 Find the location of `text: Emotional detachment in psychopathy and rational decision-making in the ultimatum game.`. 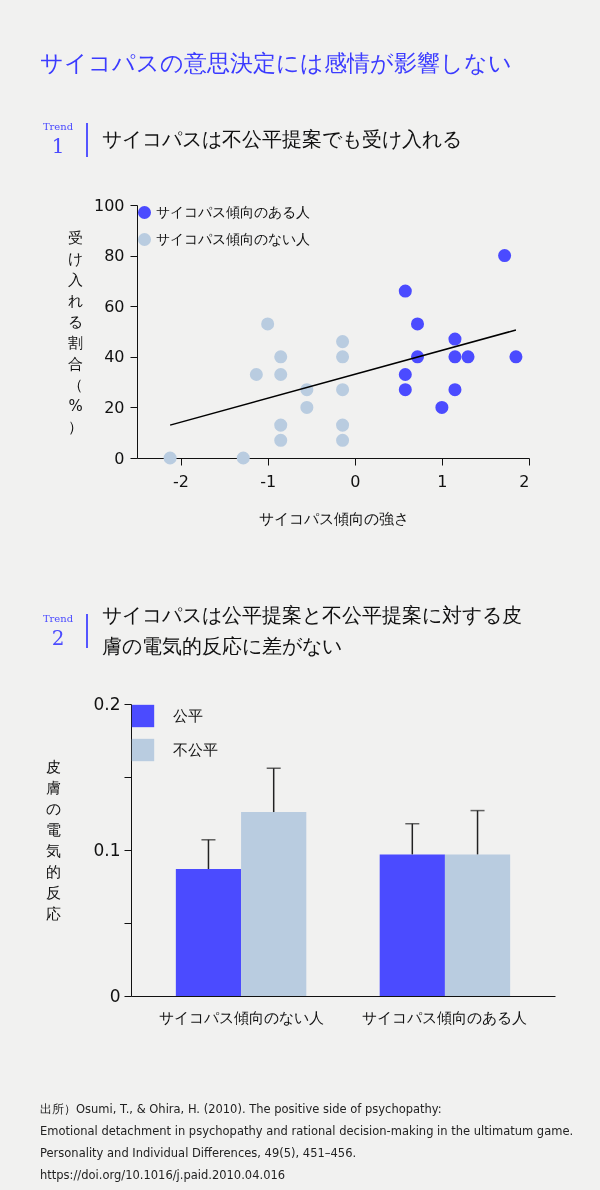

text: Emotional detachment in psychopathy and rational decision-making in the ultimatum game. is located at coordinates (307, 1131).